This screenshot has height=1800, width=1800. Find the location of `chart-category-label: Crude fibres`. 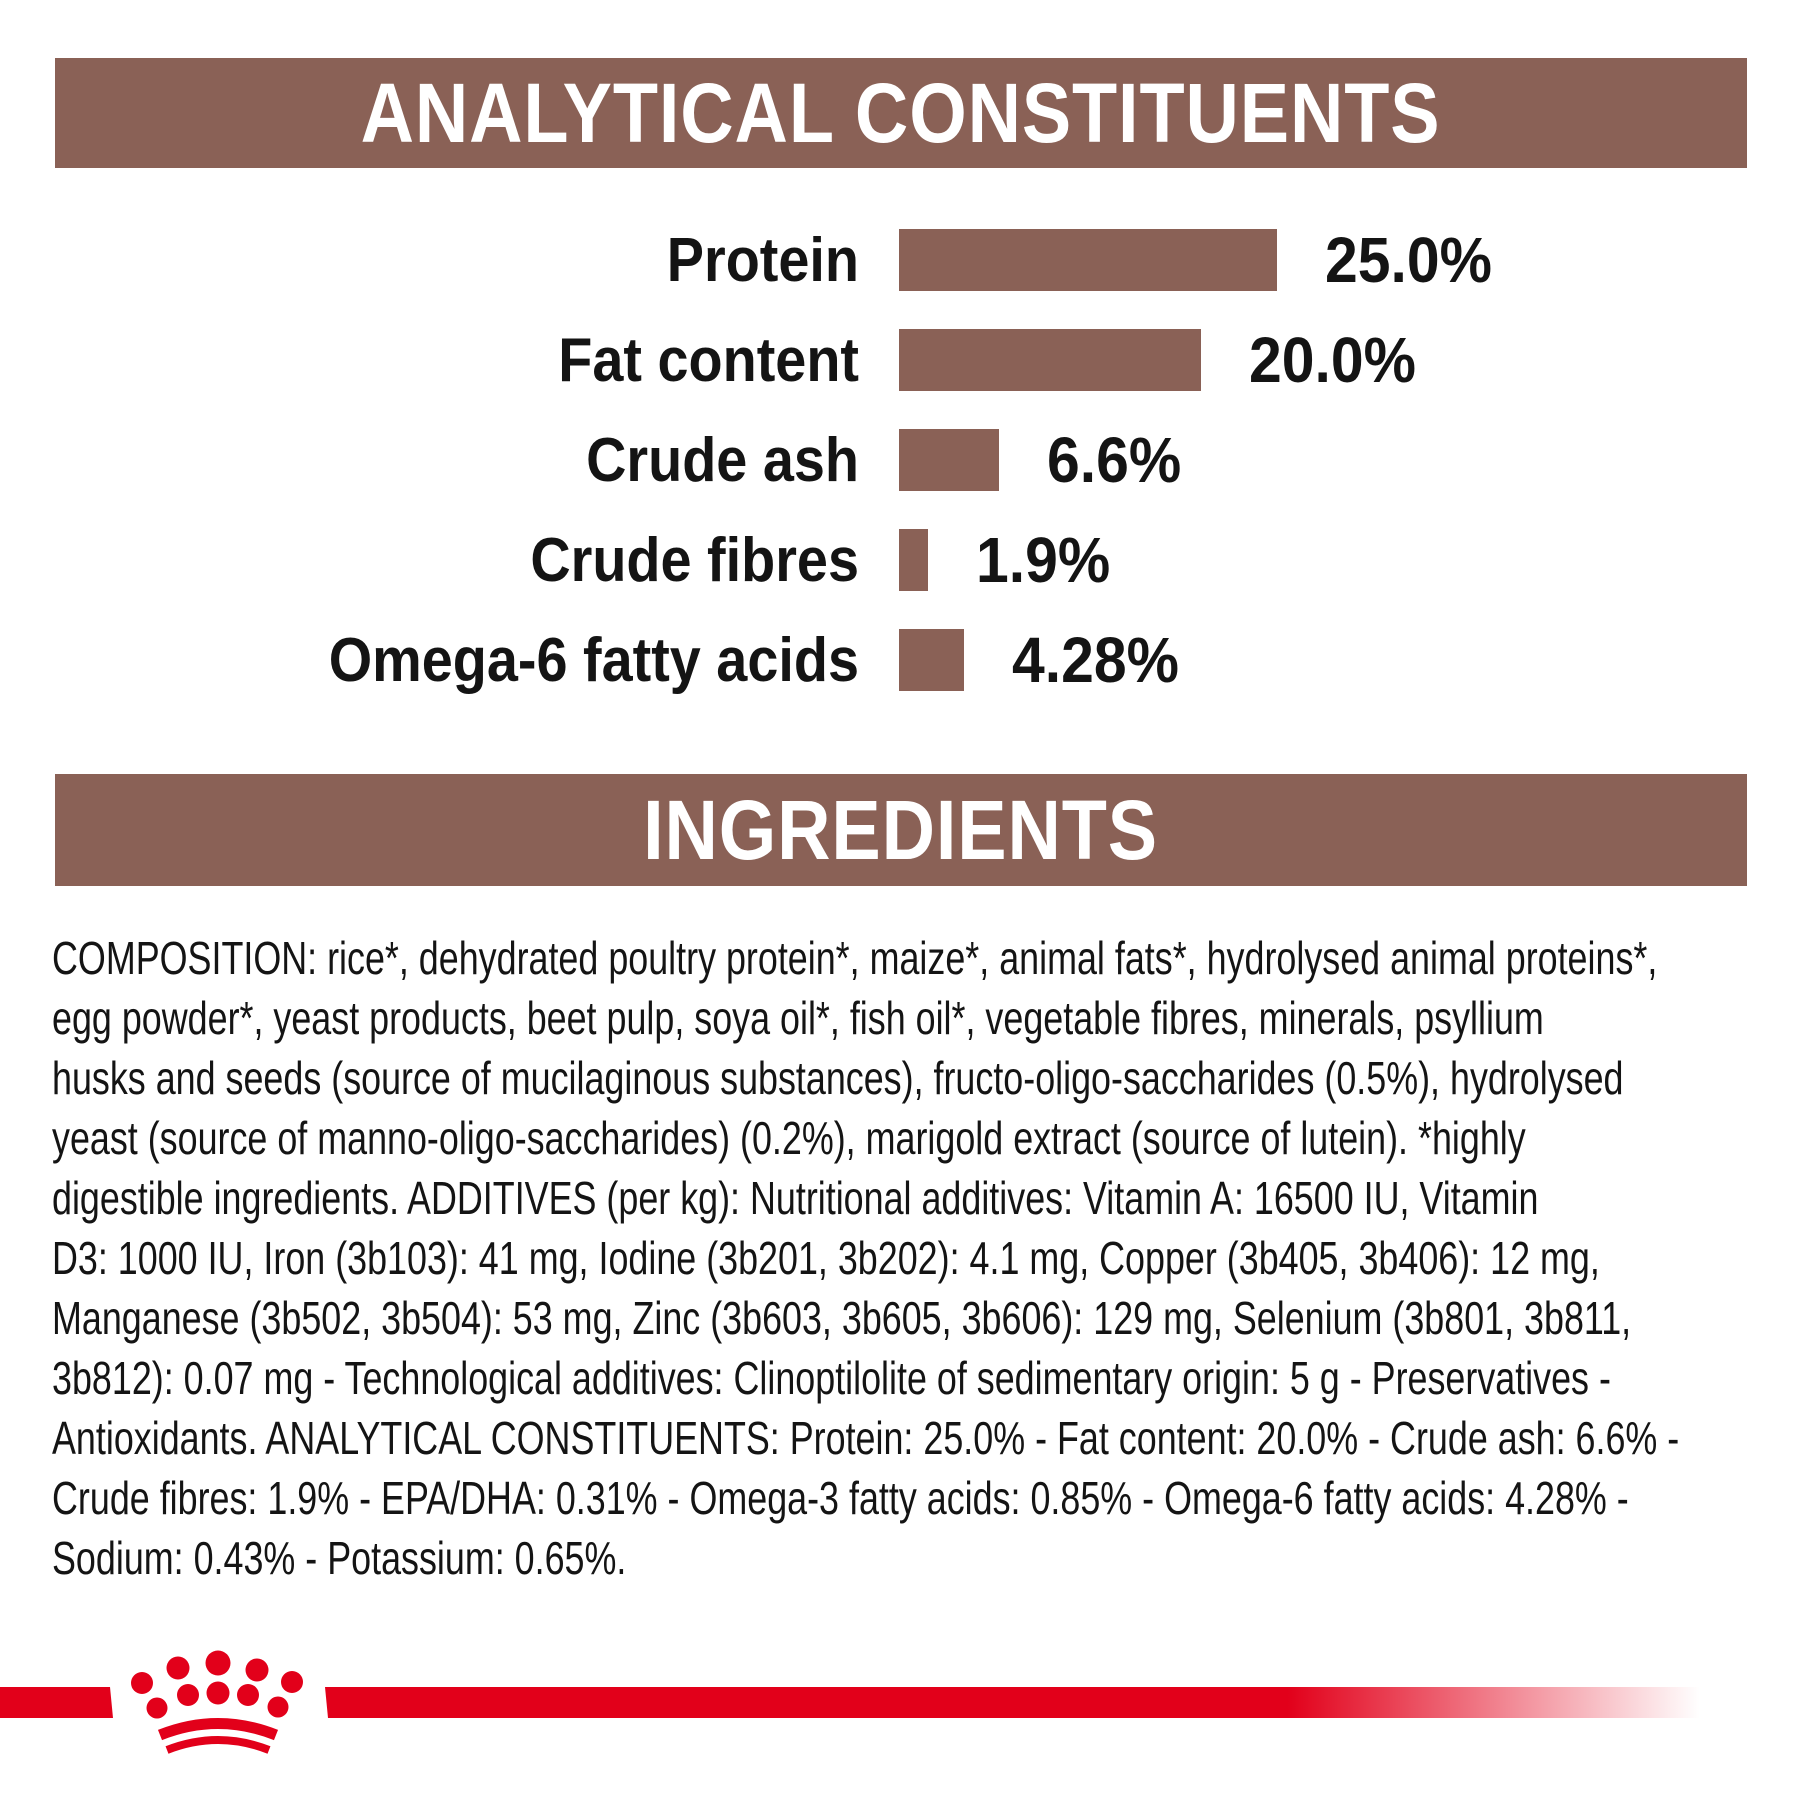

chart-category-label: Crude fibres is located at coordinates (694, 560).